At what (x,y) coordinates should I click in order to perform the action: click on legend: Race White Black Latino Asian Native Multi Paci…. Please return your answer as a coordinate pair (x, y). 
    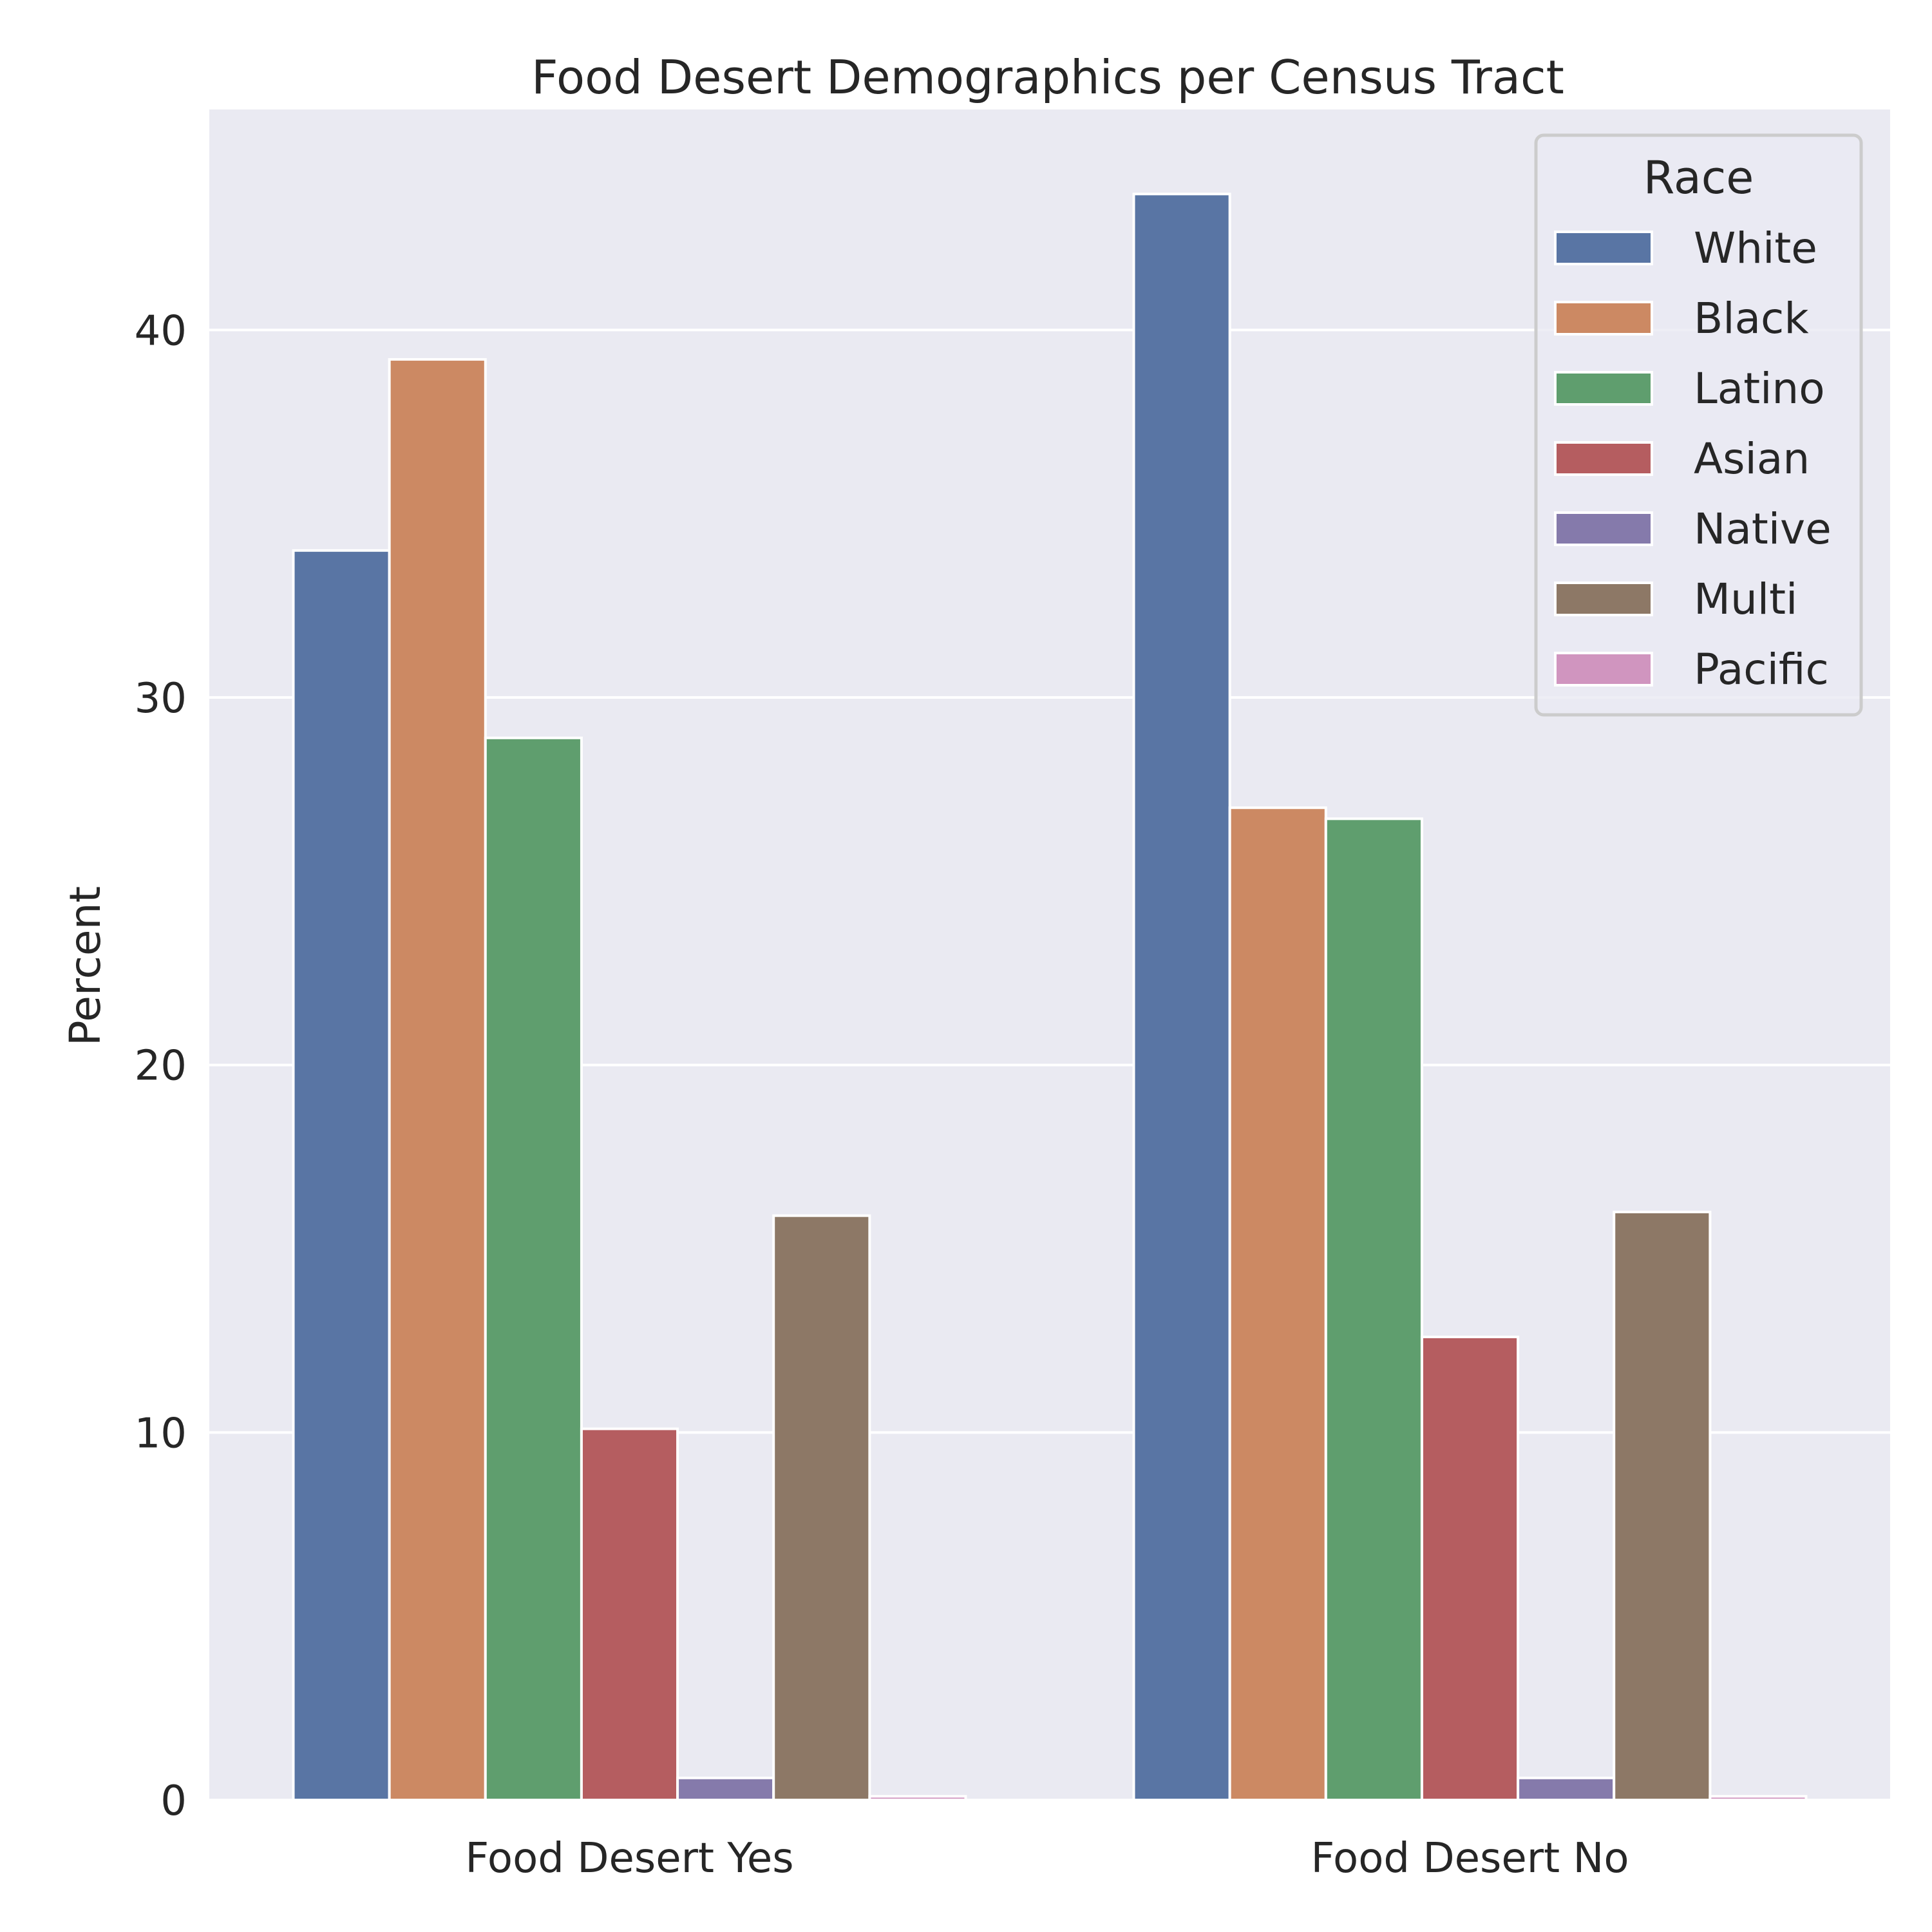
    Looking at the image, I should click on (1698, 425).